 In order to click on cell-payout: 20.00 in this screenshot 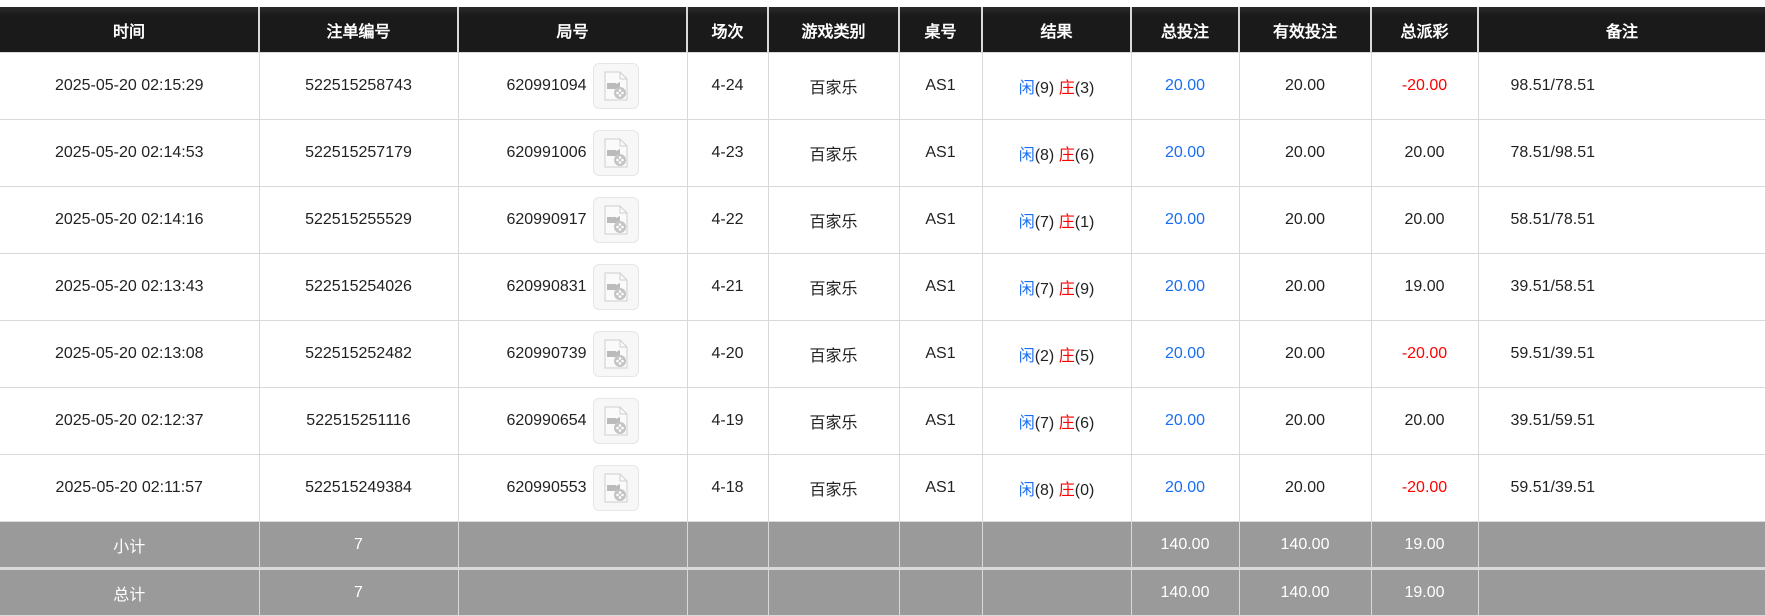, I will do `click(1424, 220)`.